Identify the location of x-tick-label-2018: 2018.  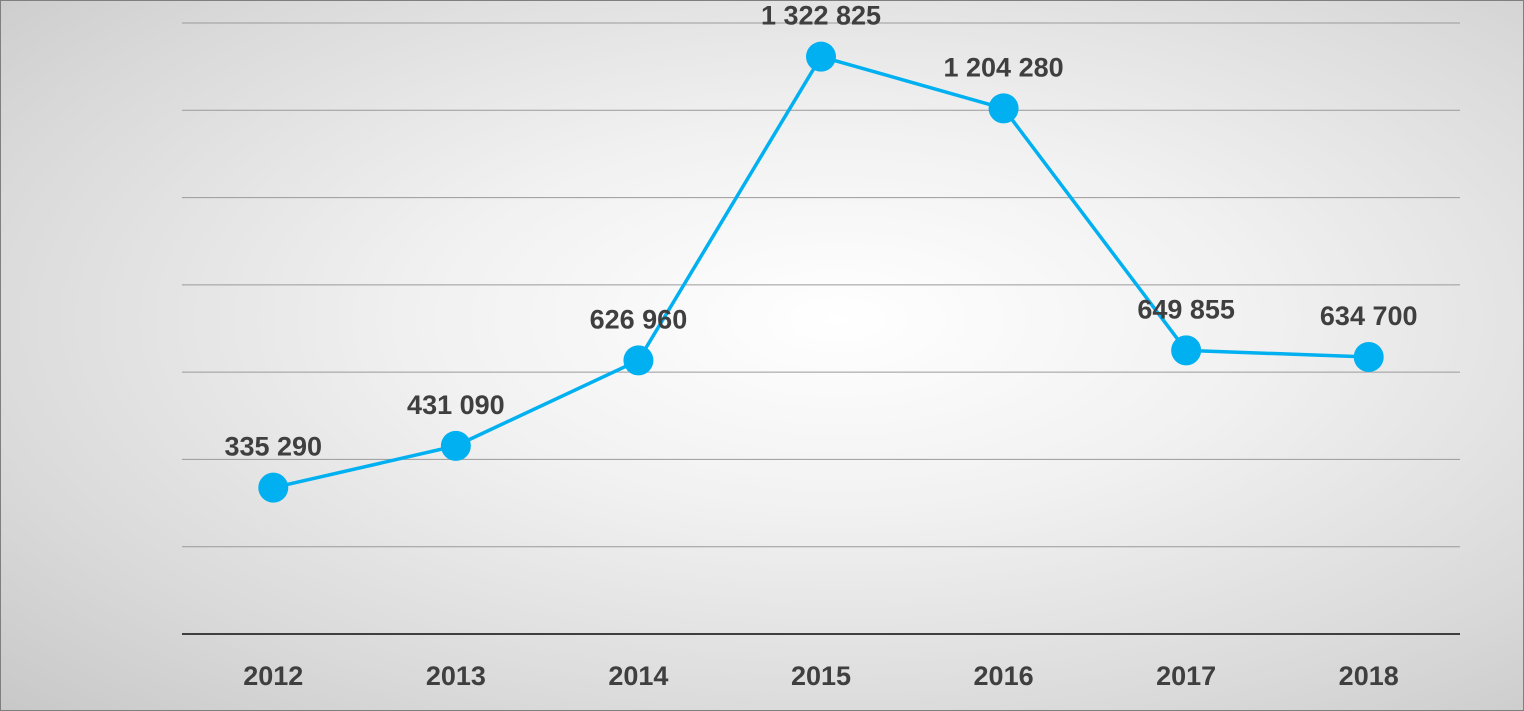
(1369, 676).